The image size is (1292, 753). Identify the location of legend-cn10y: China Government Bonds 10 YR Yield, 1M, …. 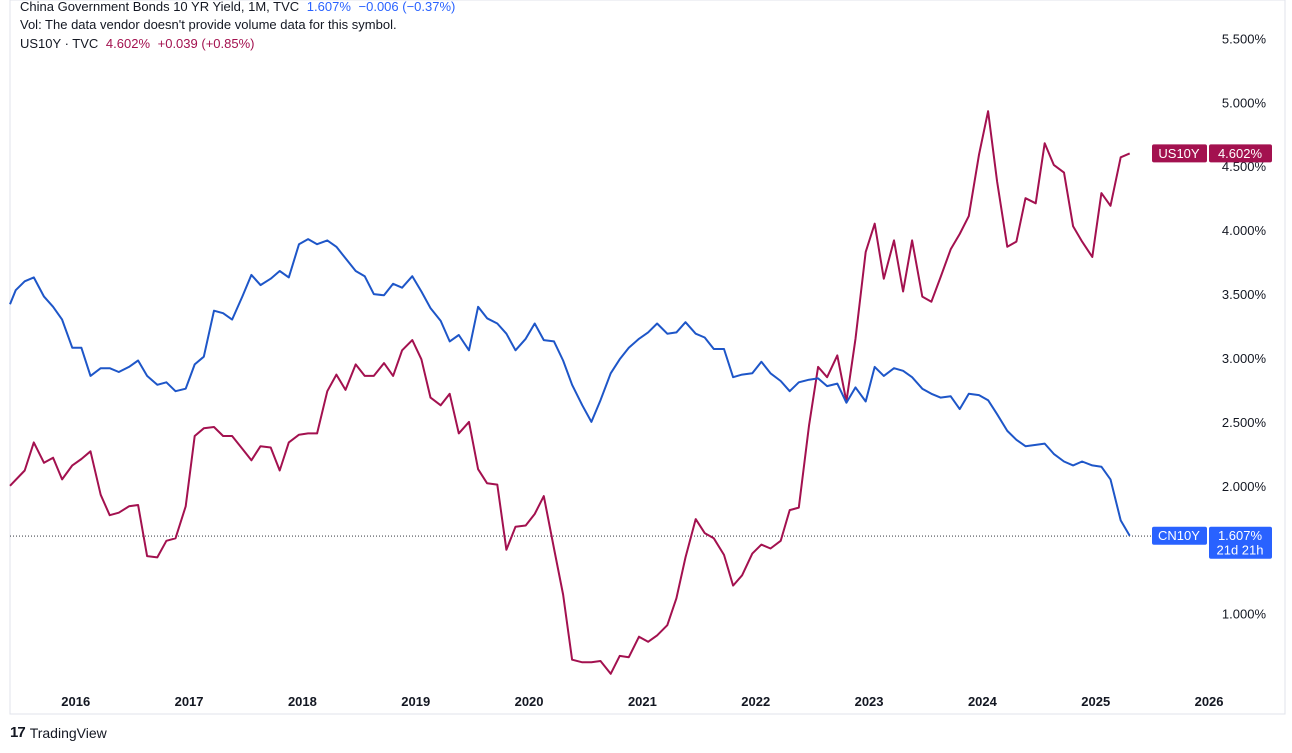
(237, 7).